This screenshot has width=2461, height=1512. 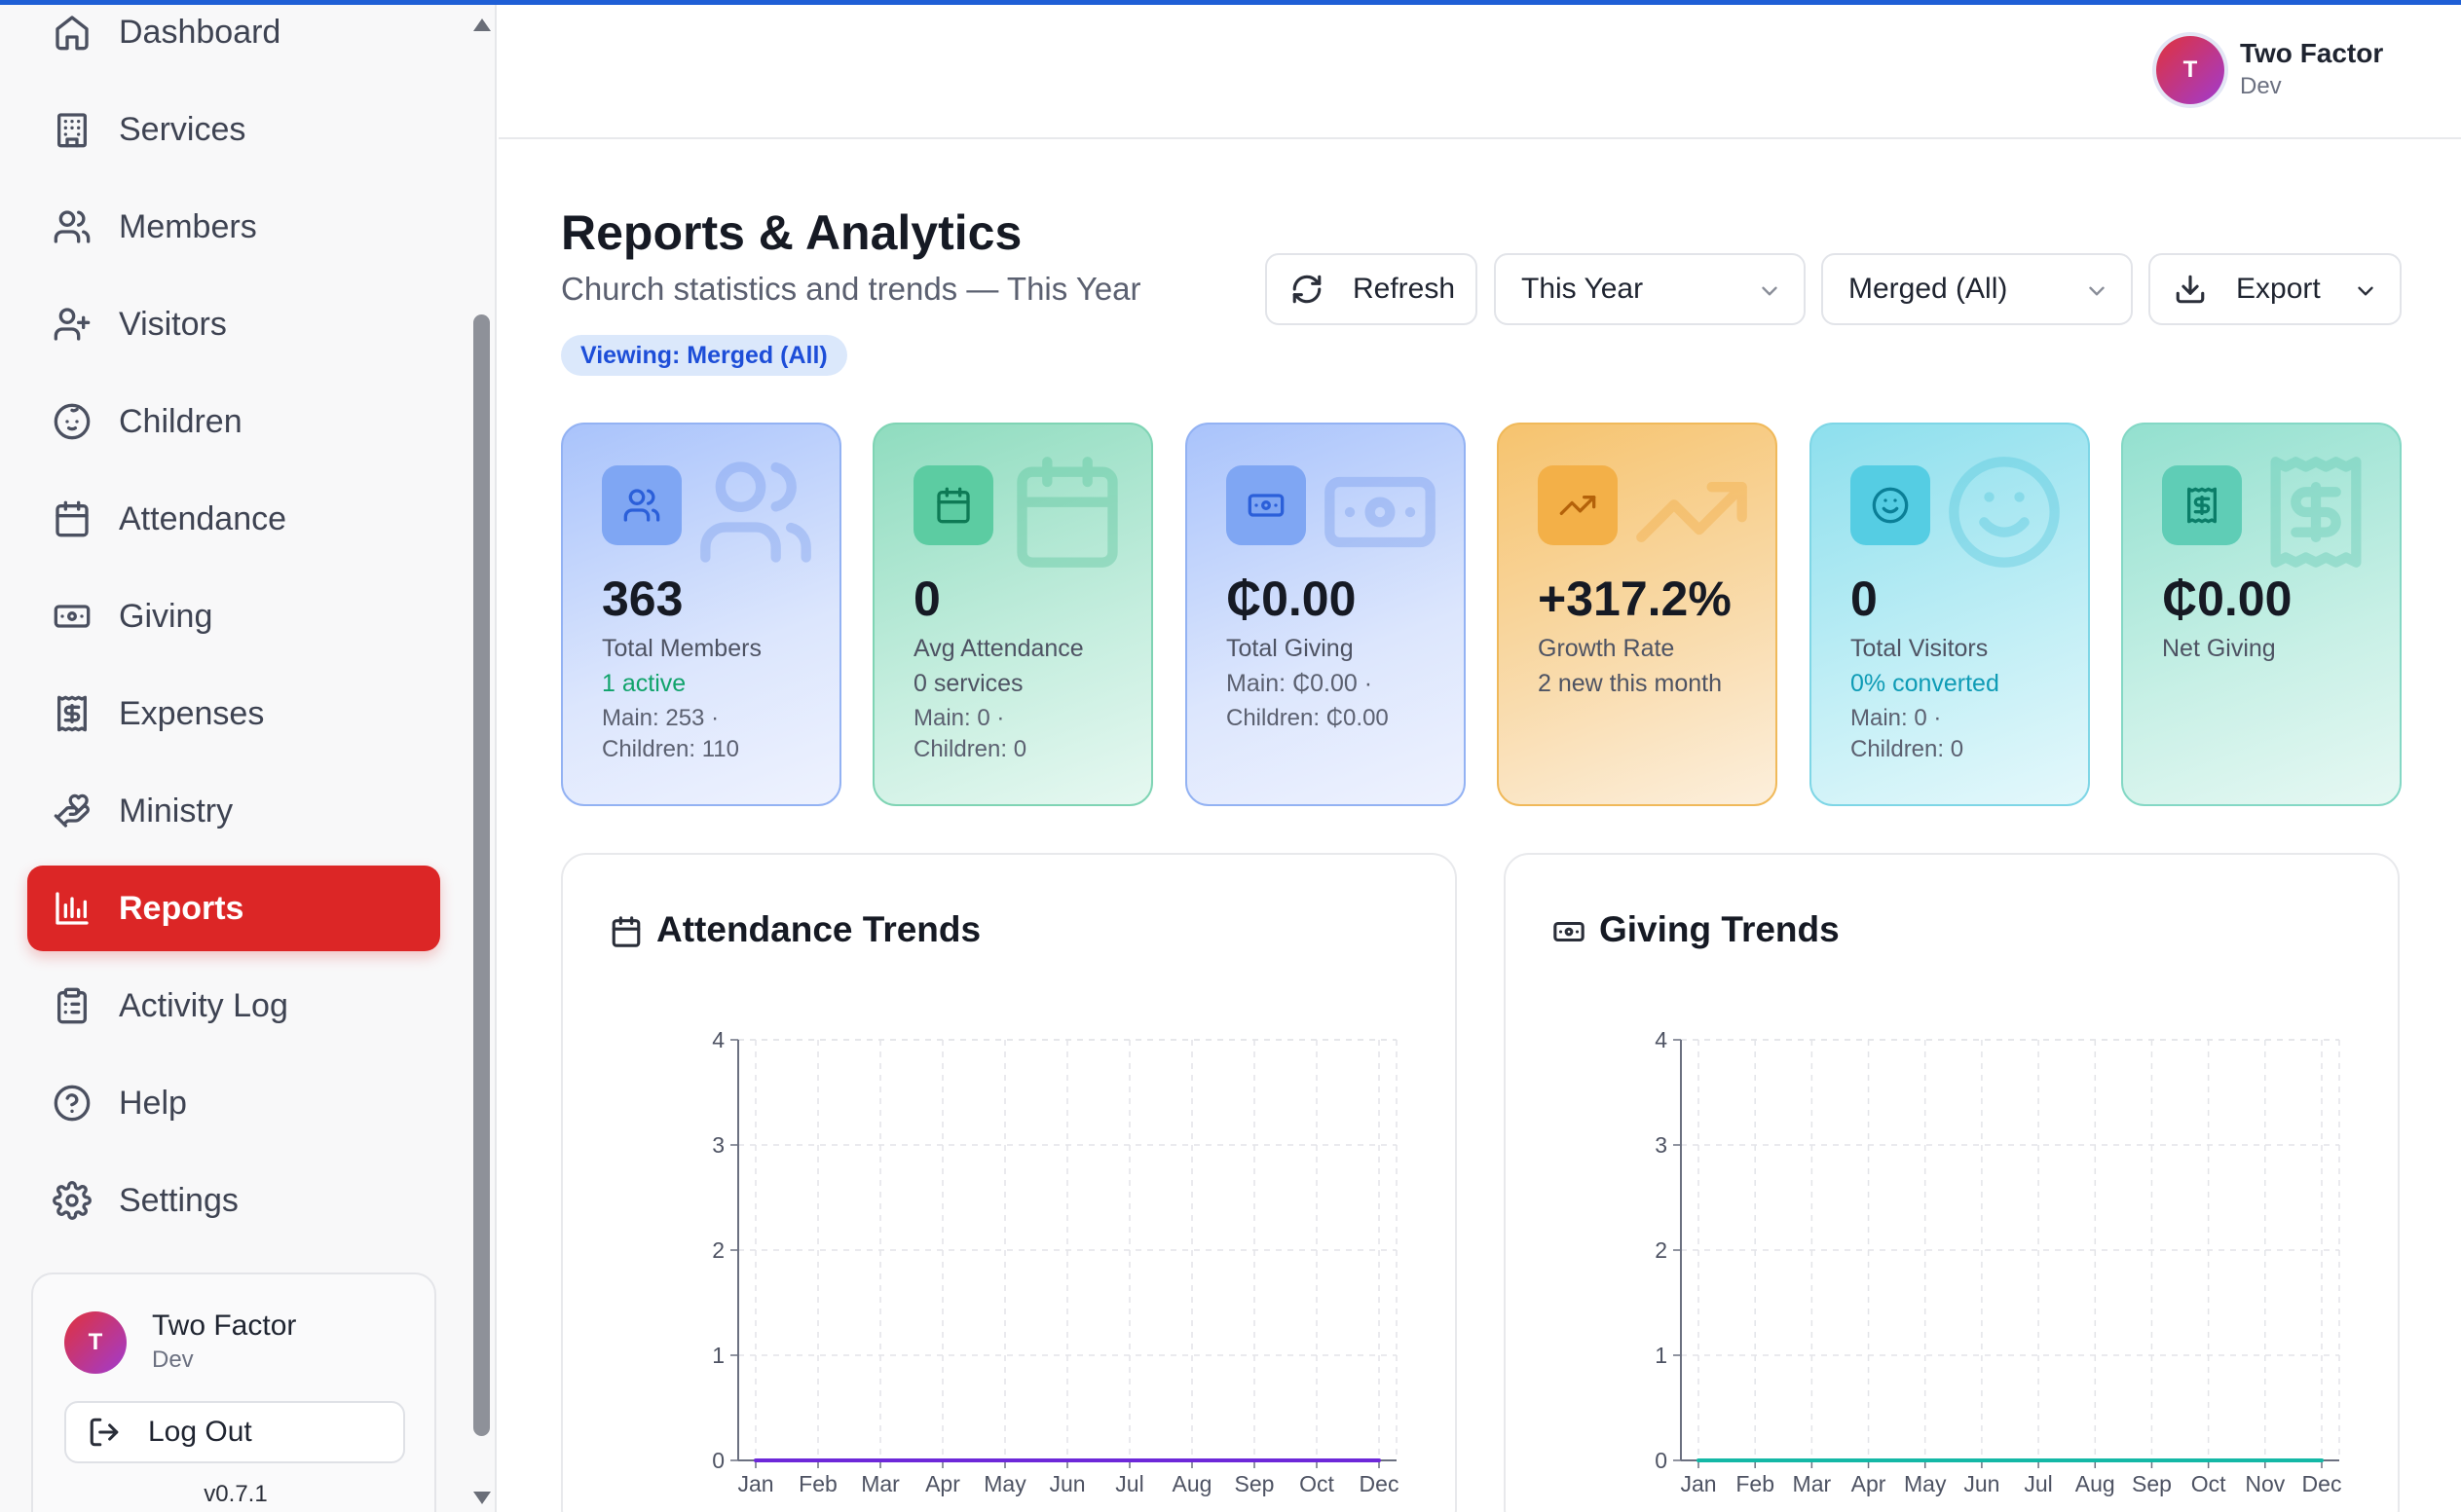 What do you see at coordinates (1919, 648) in the screenshot?
I see `stat-label: Total Visitors` at bounding box center [1919, 648].